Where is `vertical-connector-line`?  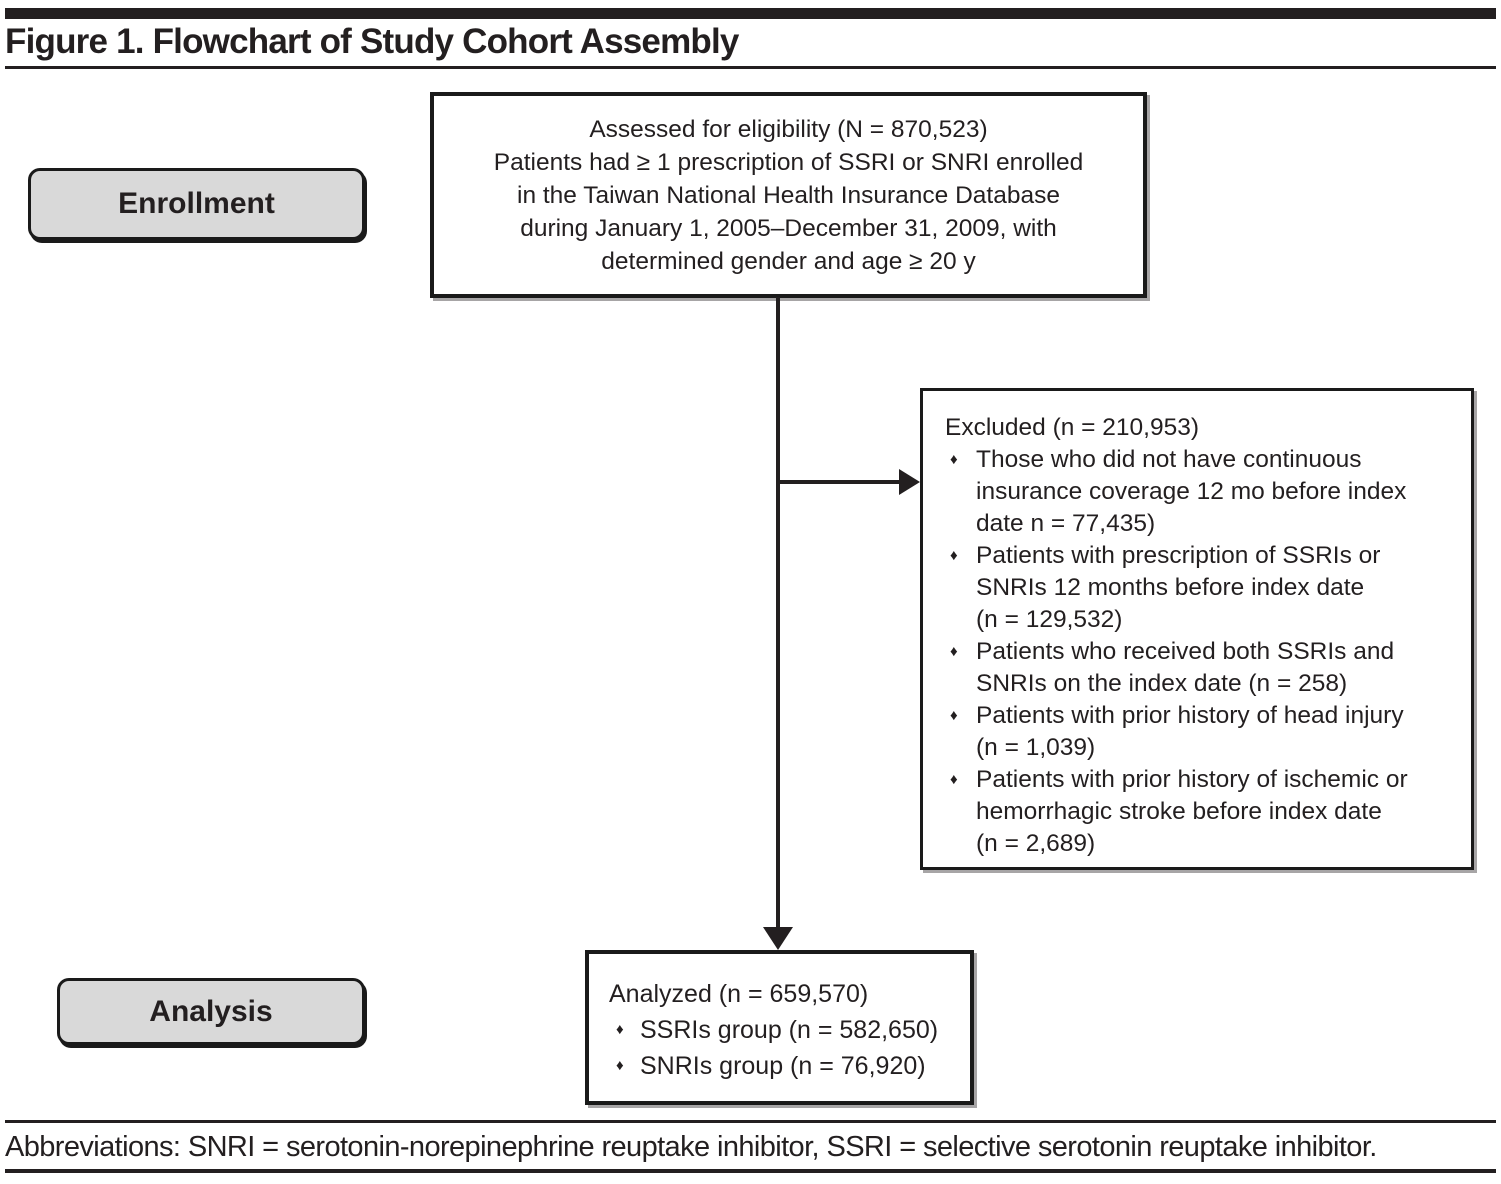 vertical-connector-line is located at coordinates (778, 613).